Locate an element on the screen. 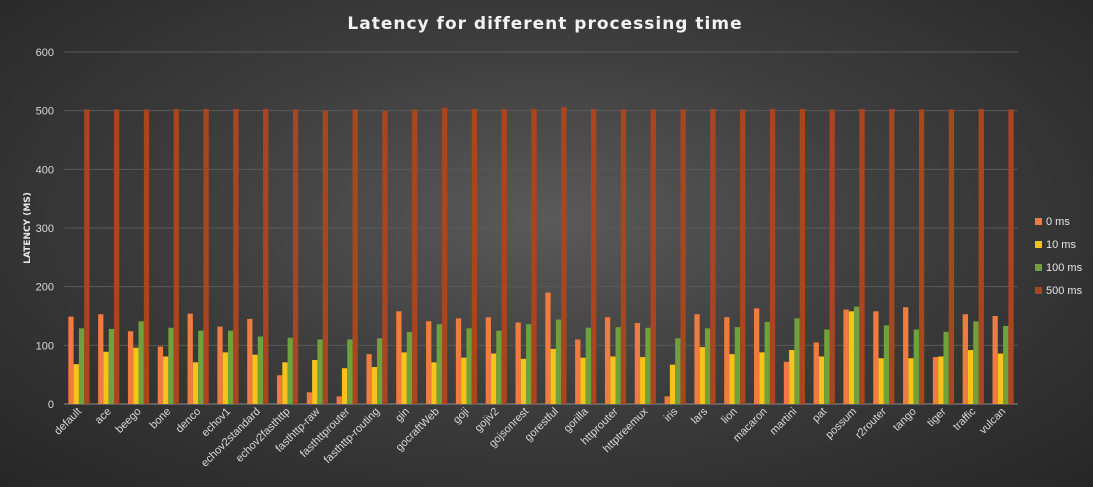 The height and width of the screenshot is (487, 1093). legend-label: 100 ms is located at coordinates (1064, 268).